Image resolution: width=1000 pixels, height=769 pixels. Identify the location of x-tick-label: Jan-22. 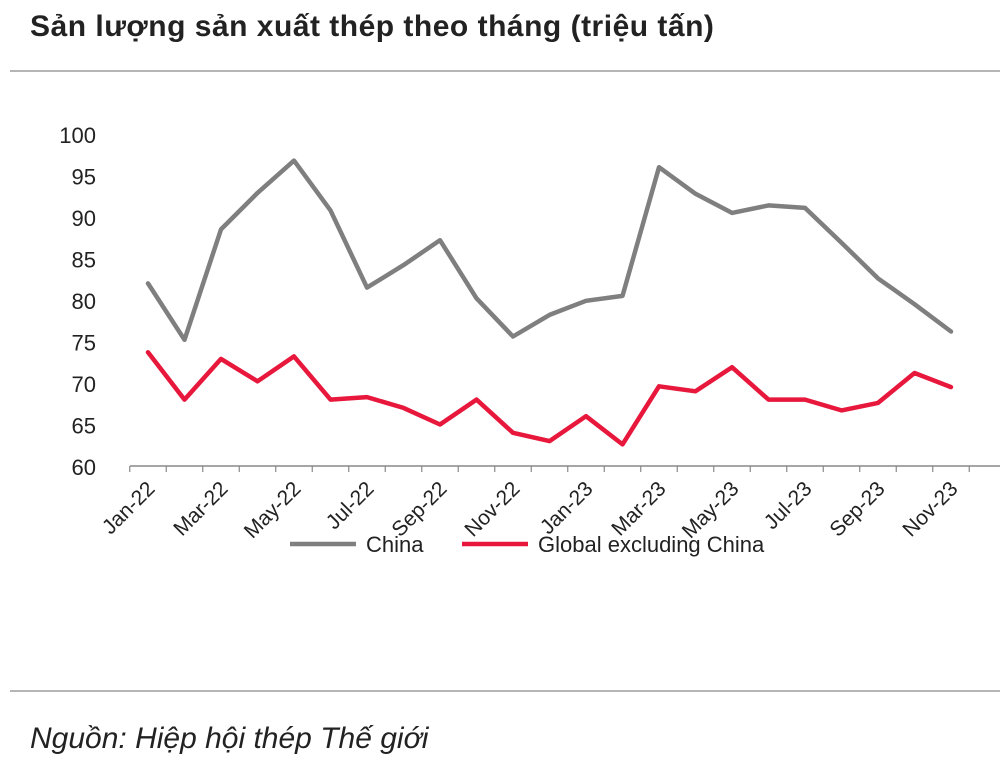
(129, 508).